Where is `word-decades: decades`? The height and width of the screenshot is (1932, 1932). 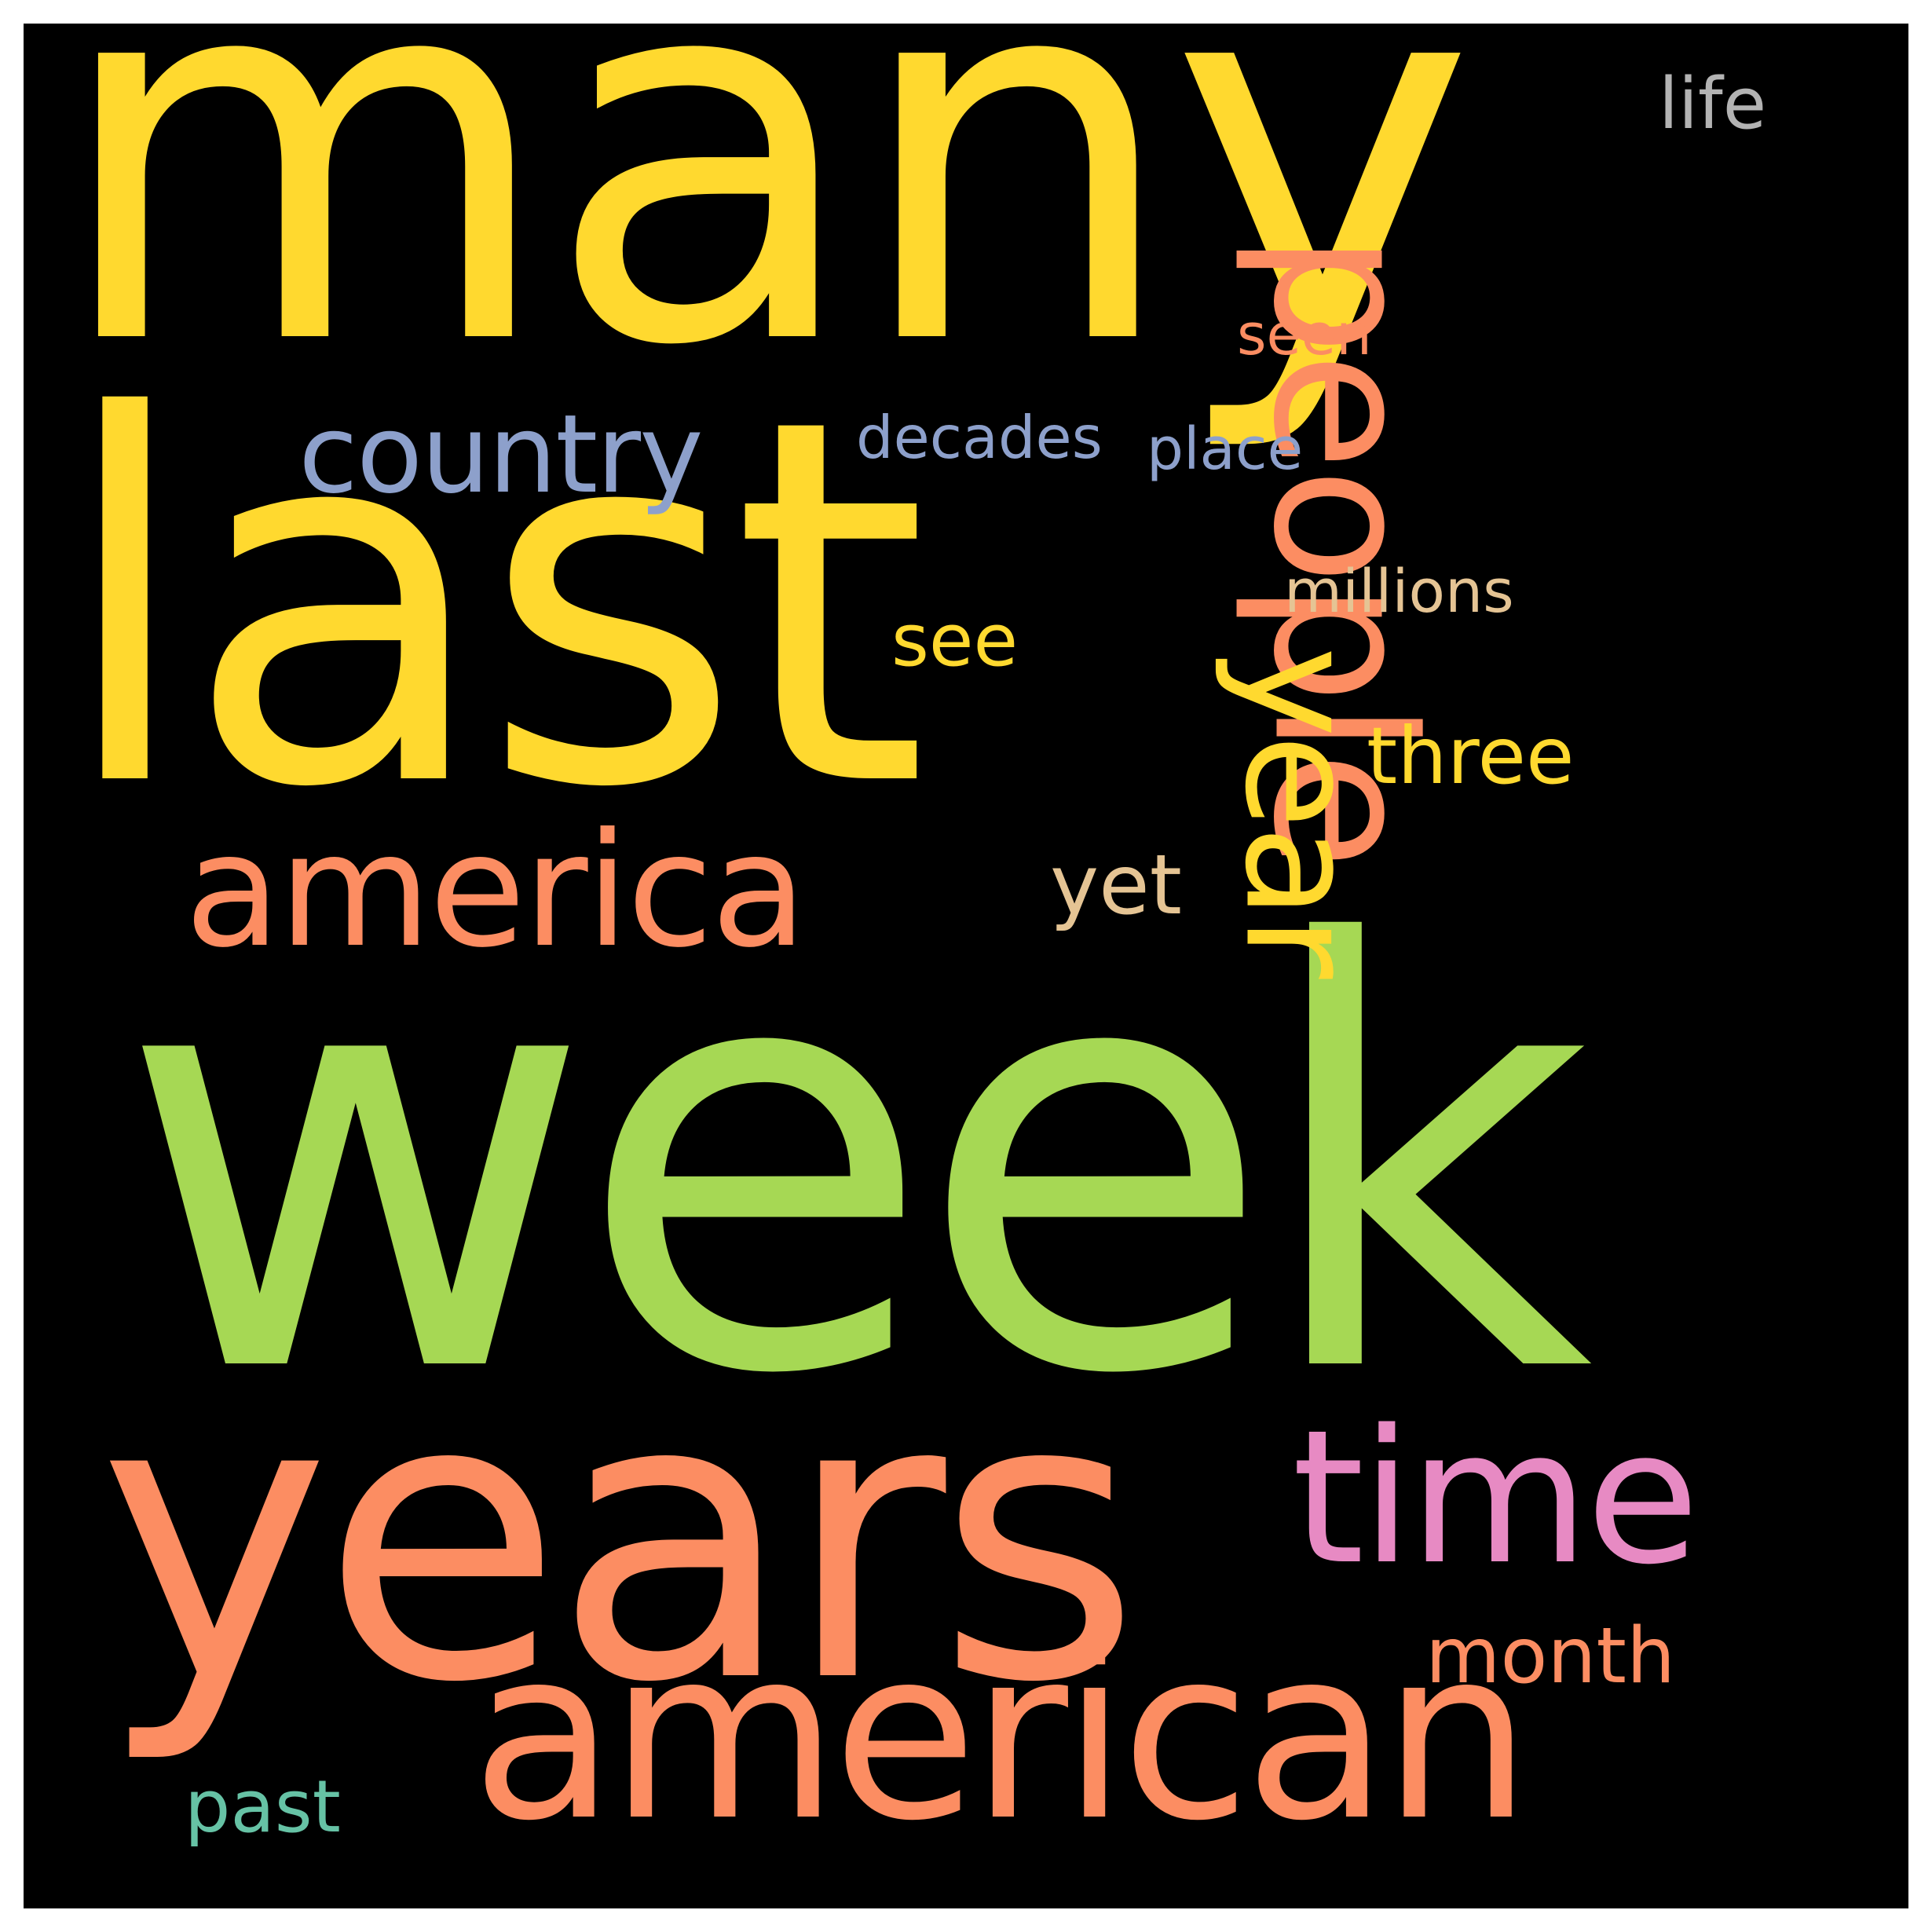 word-decades: decades is located at coordinates (979, 438).